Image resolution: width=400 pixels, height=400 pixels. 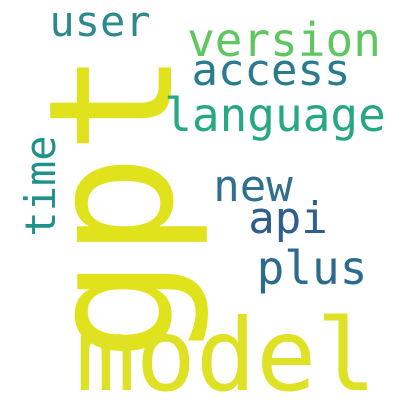 What do you see at coordinates (288, 218) in the screenshot?
I see `word-api: api` at bounding box center [288, 218].